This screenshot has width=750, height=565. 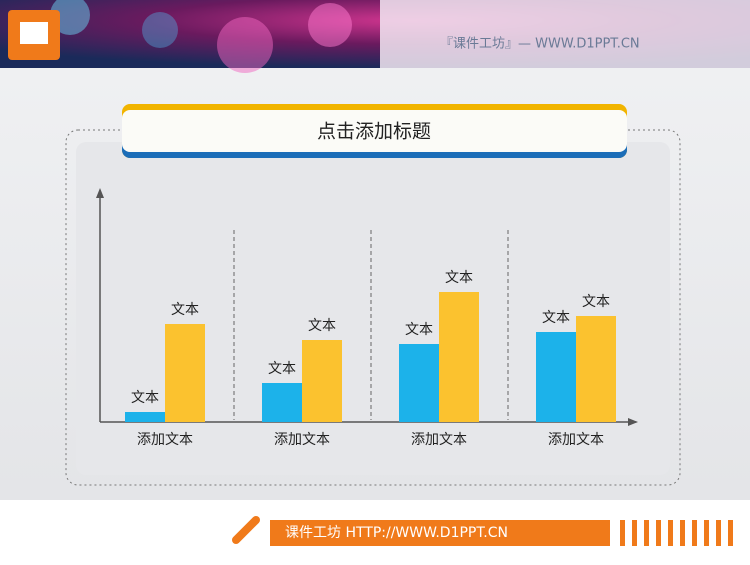 I want to click on chart-title: 点击添加标题, so click(x=374, y=132).